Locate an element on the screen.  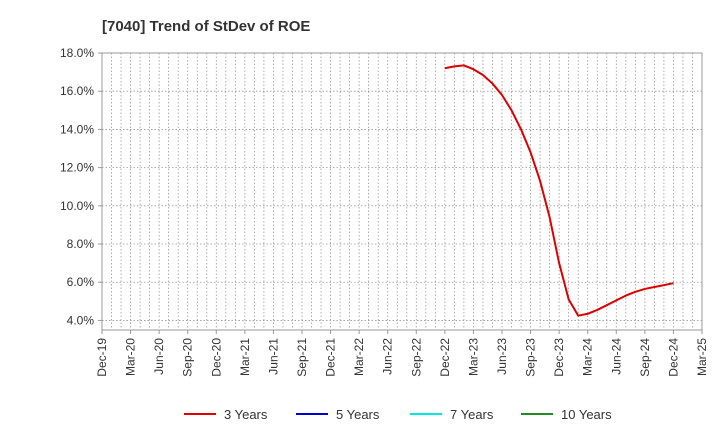
y-tick-label: 12.0% is located at coordinates (77, 168).